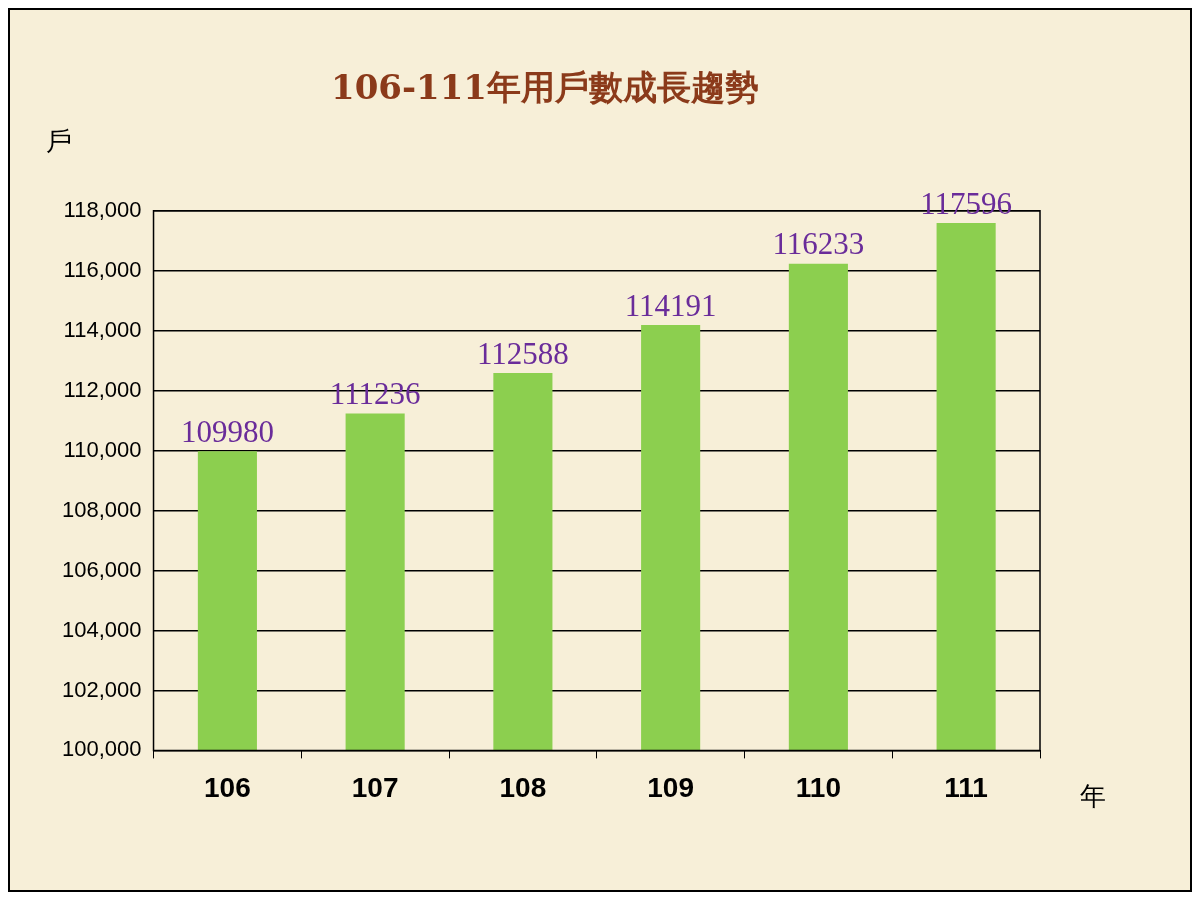  What do you see at coordinates (522, 353) in the screenshot?
I see `data-label: 112588` at bounding box center [522, 353].